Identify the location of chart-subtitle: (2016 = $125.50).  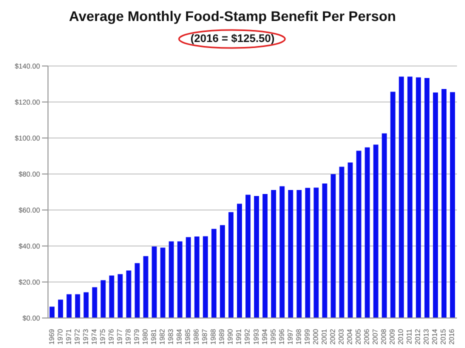
(232, 39).